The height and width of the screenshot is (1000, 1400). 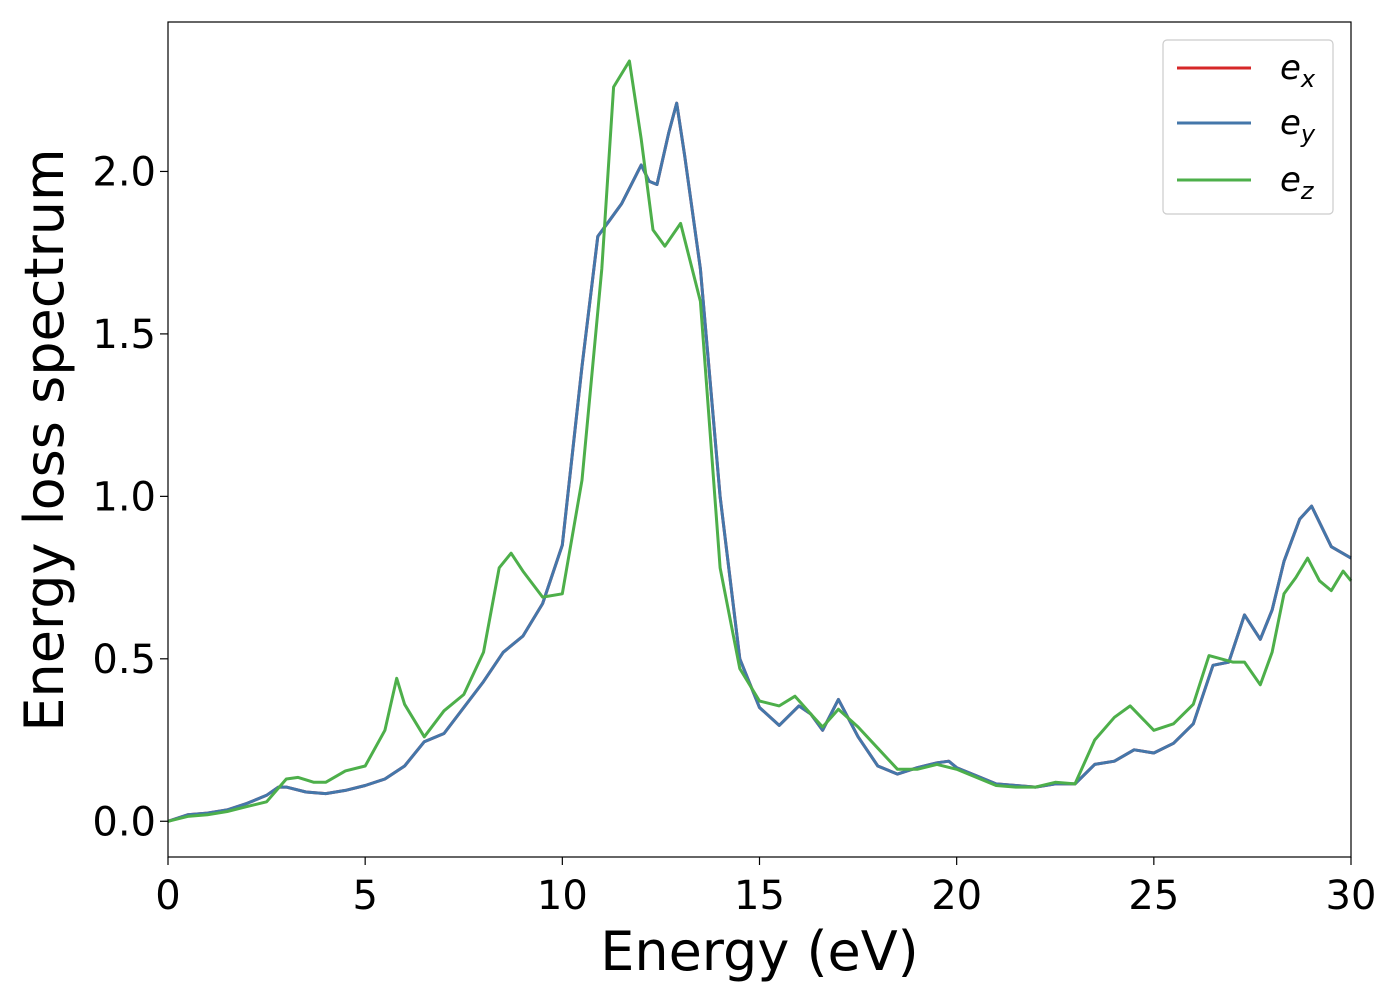 I want to click on legend-entry-ex: ex, so click(x=1298, y=70).